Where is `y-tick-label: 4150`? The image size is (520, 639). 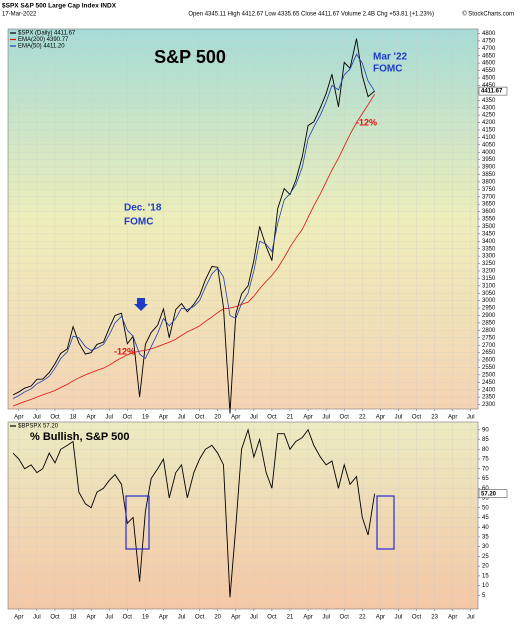 y-tick-label: 4150 is located at coordinates (489, 131).